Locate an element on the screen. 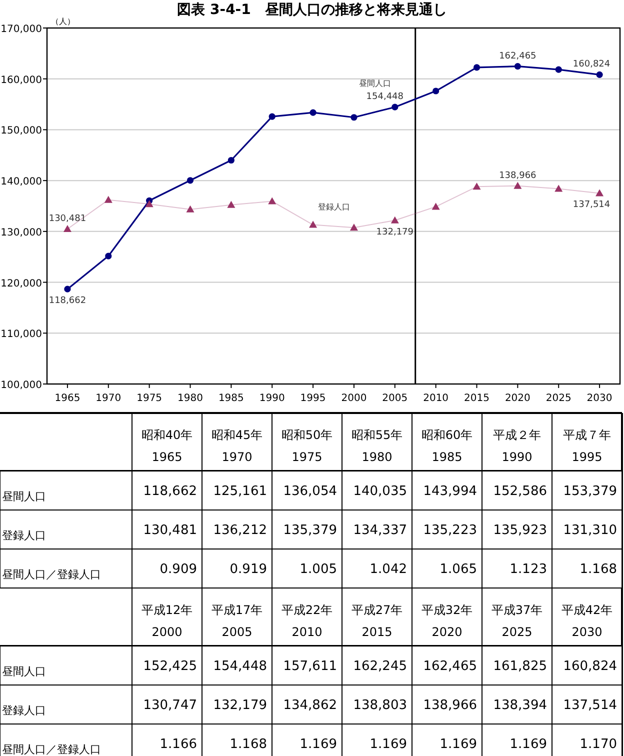  data-label: 138,966 is located at coordinates (518, 175).